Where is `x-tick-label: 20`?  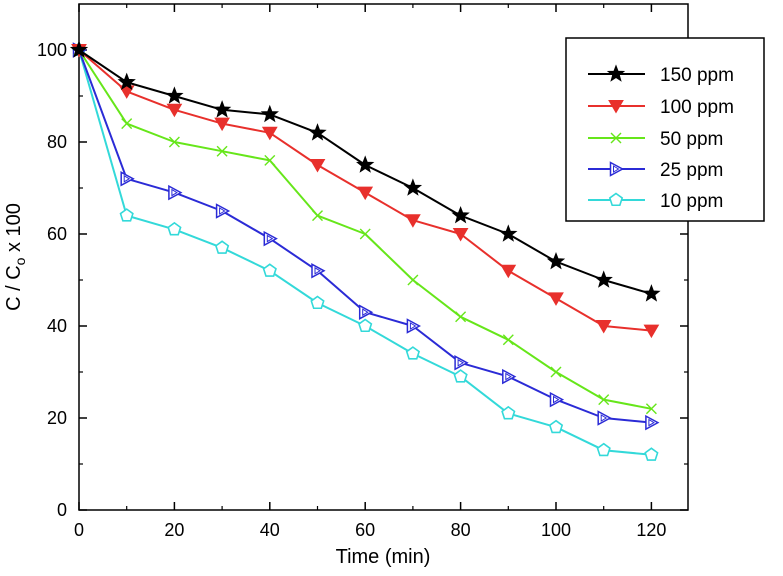
x-tick-label: 20 is located at coordinates (174, 530).